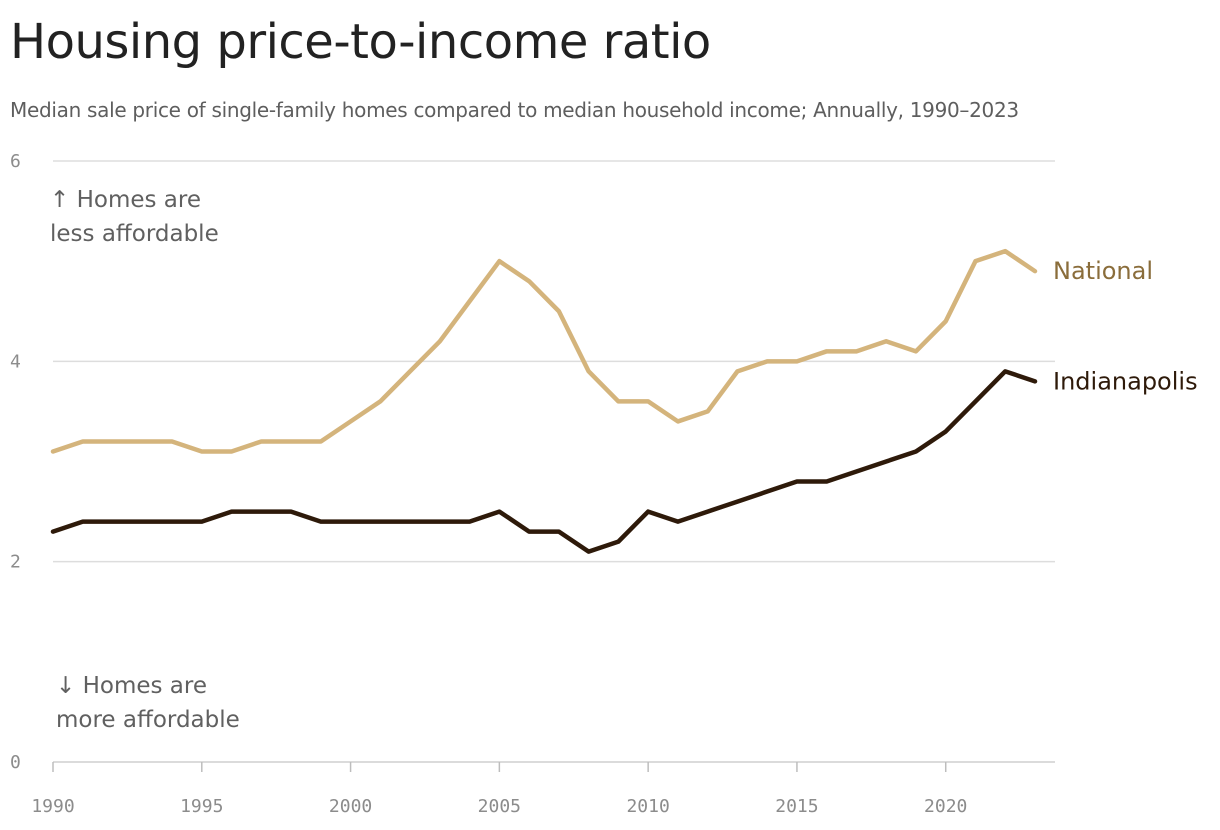 This screenshot has height=830, width=1220. What do you see at coordinates (125, 200) in the screenshot?
I see `annotation-upper-line1: ↑ Homes are` at bounding box center [125, 200].